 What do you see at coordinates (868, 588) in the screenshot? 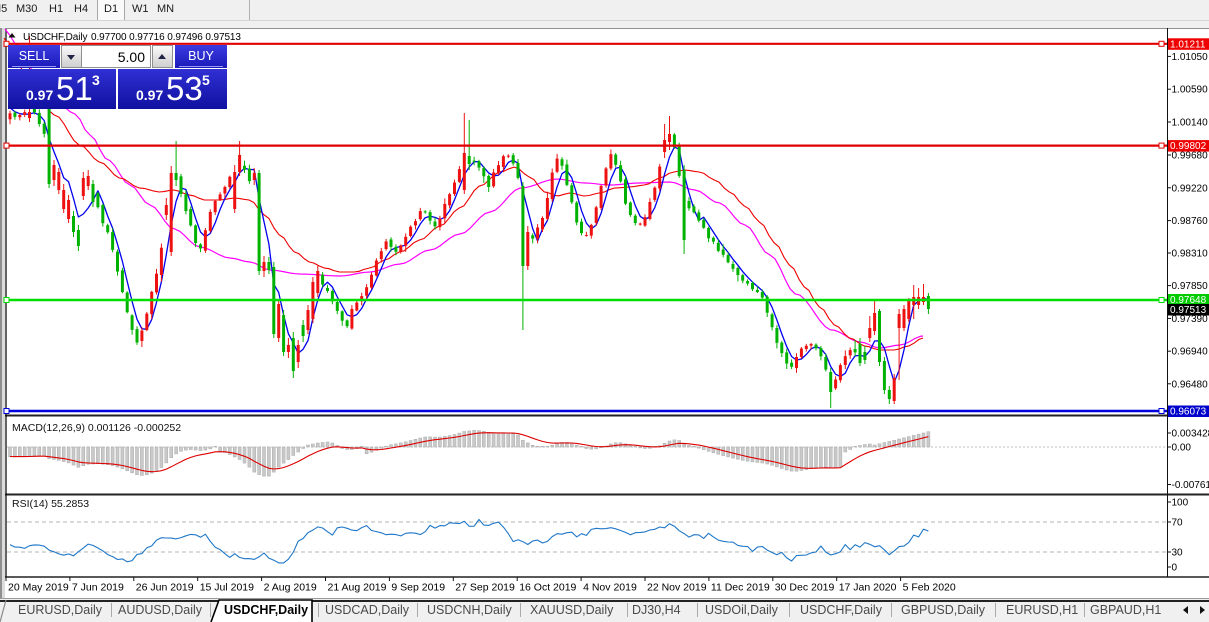
I see `svg-text: 17 Jan 2020` at bounding box center [868, 588].